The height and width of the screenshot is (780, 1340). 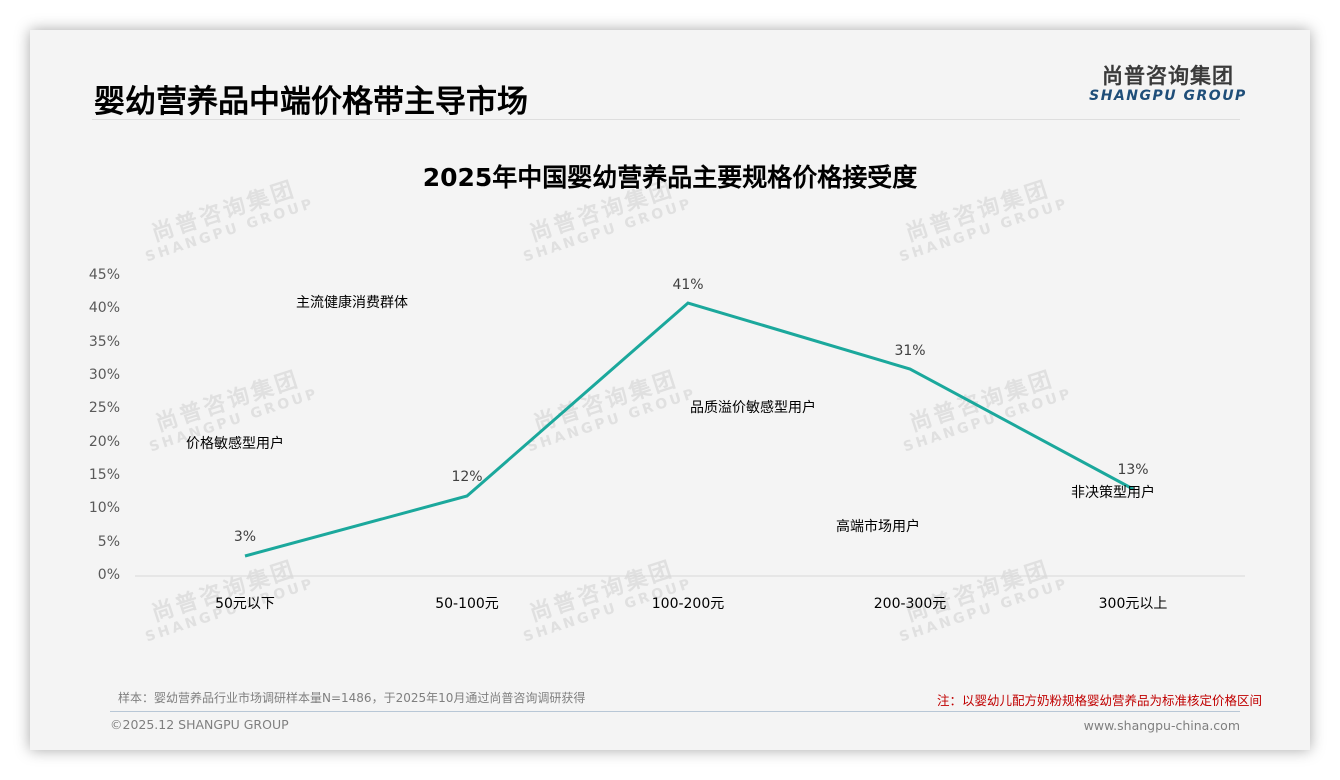 What do you see at coordinates (1113, 493) in the screenshot?
I see `annotation-non-decision: 非决策型用户` at bounding box center [1113, 493].